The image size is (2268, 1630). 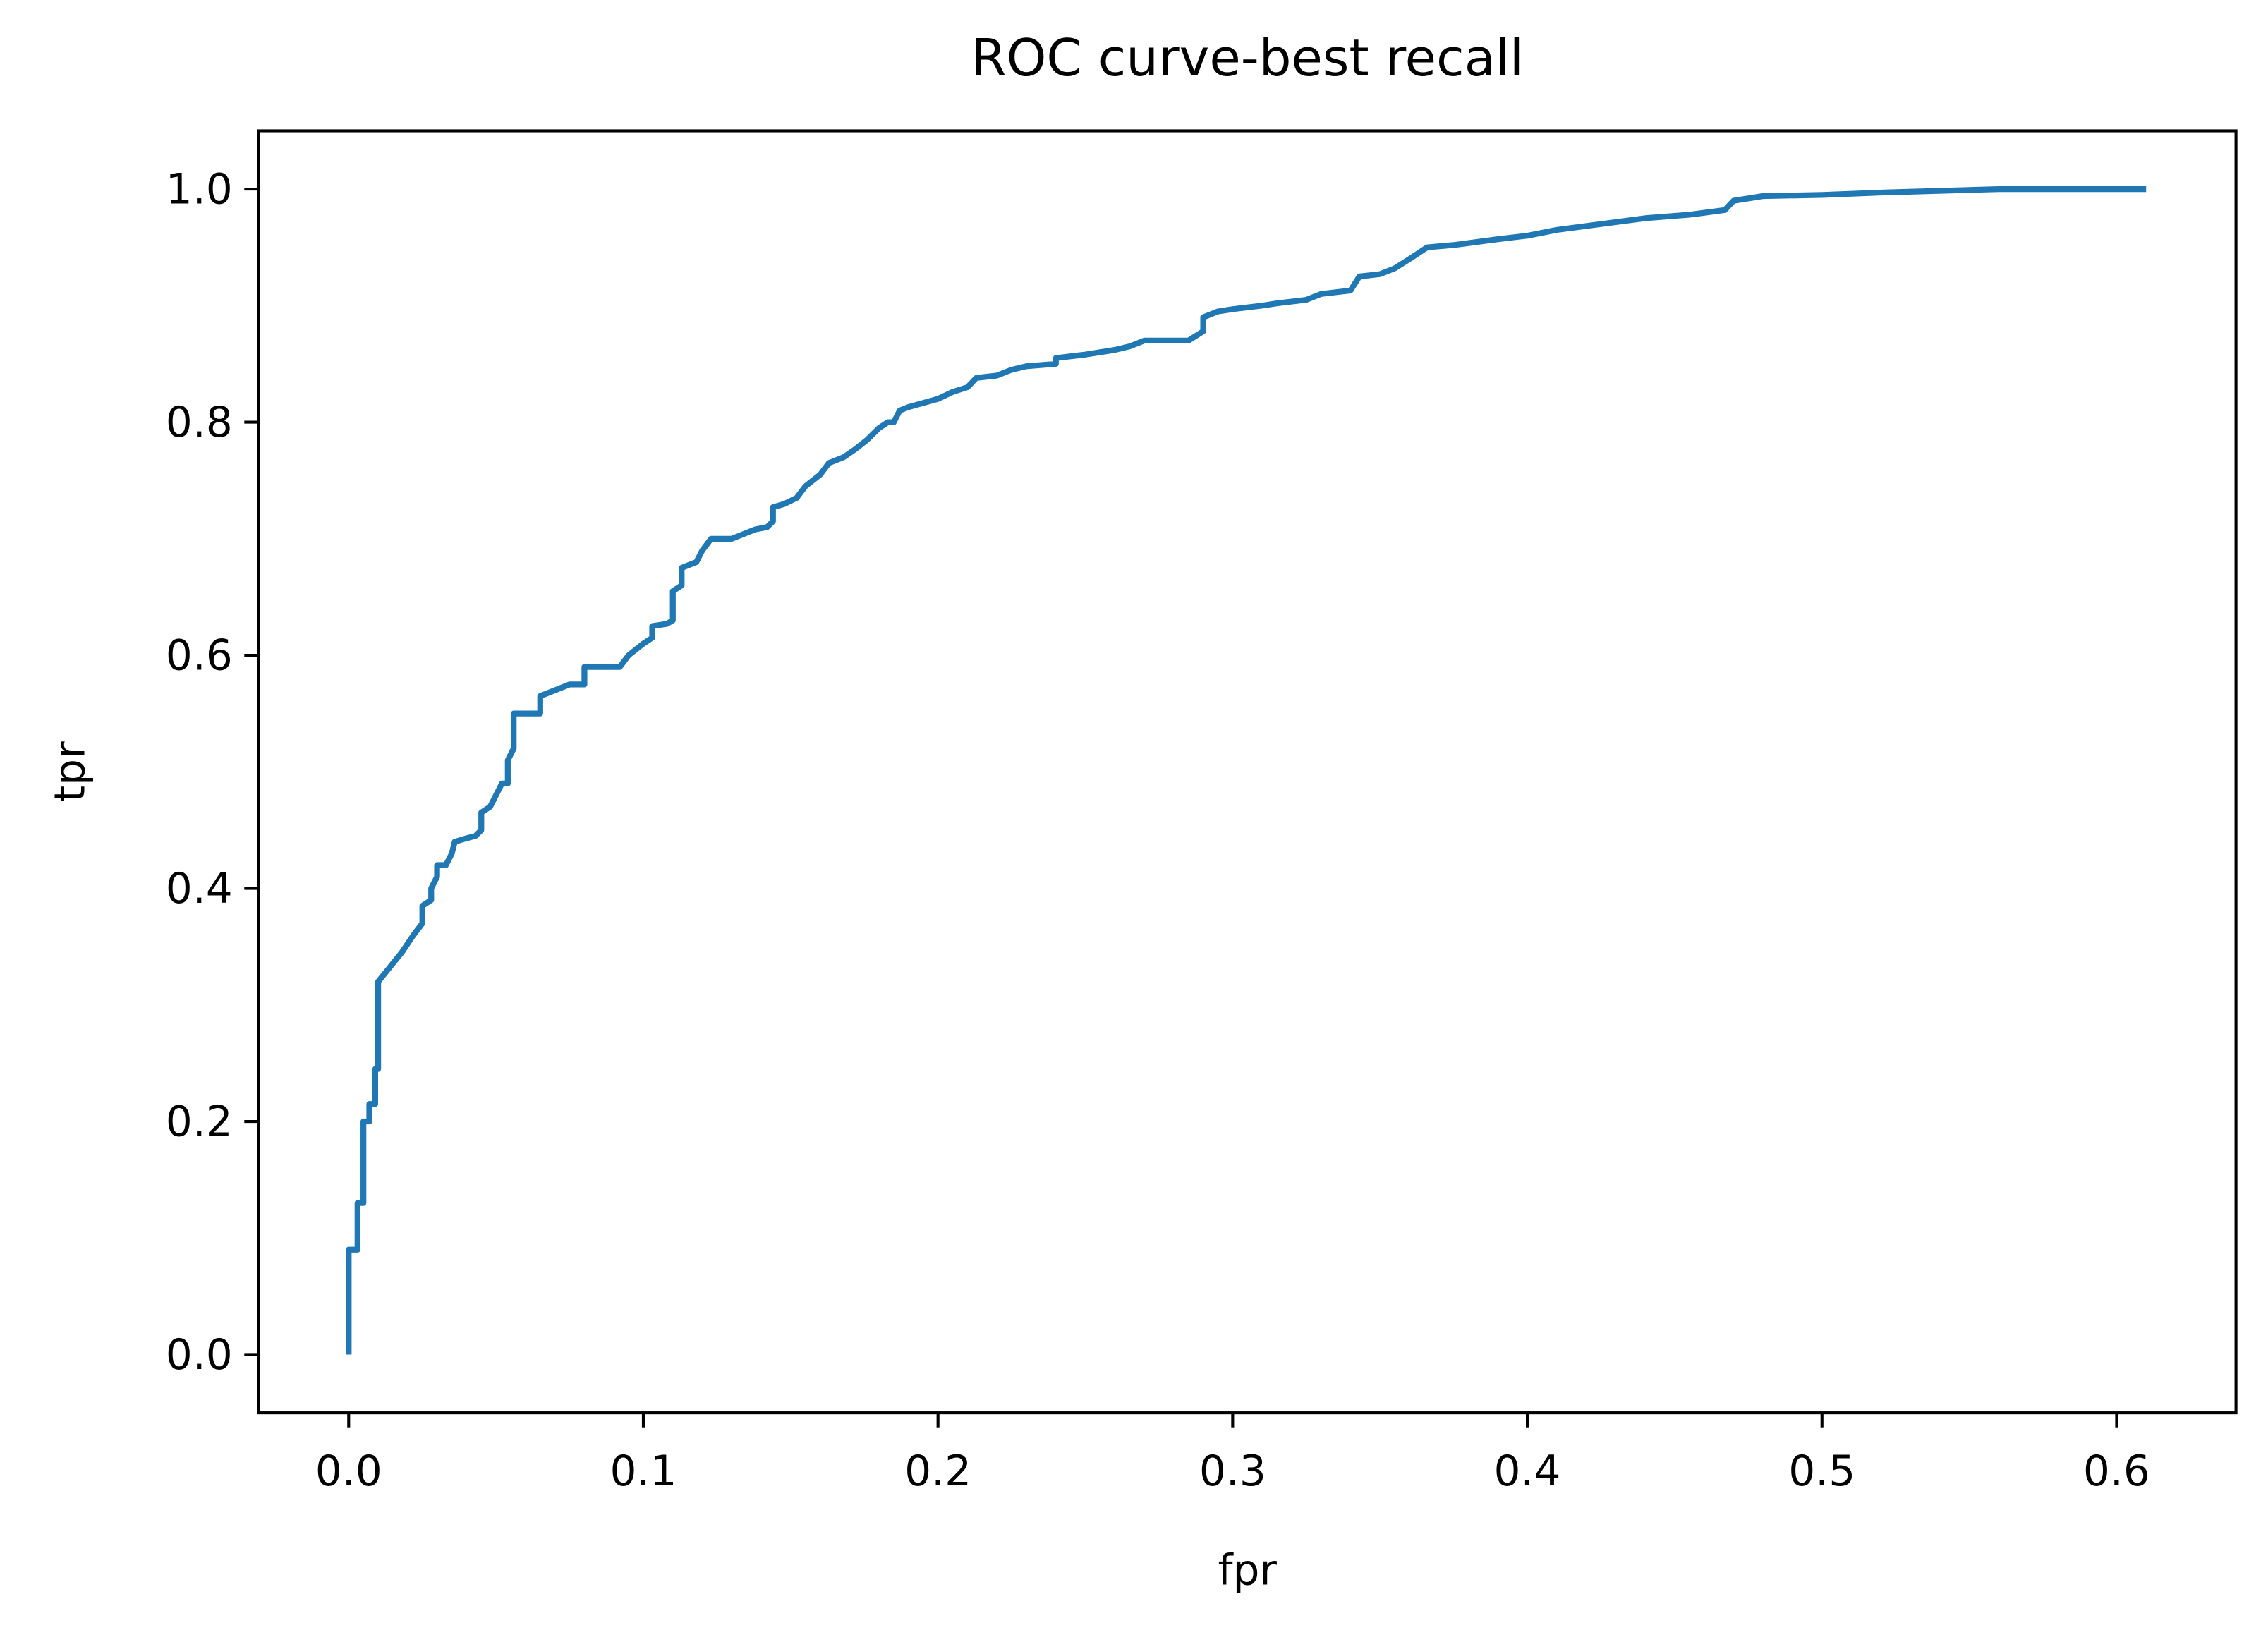 I want to click on y-tick-label: 1.0, so click(x=199, y=190).